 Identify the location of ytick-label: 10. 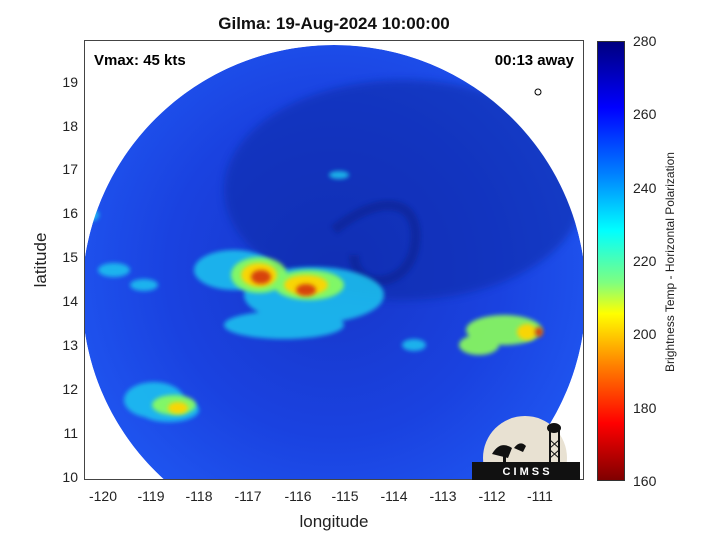
(70, 477).